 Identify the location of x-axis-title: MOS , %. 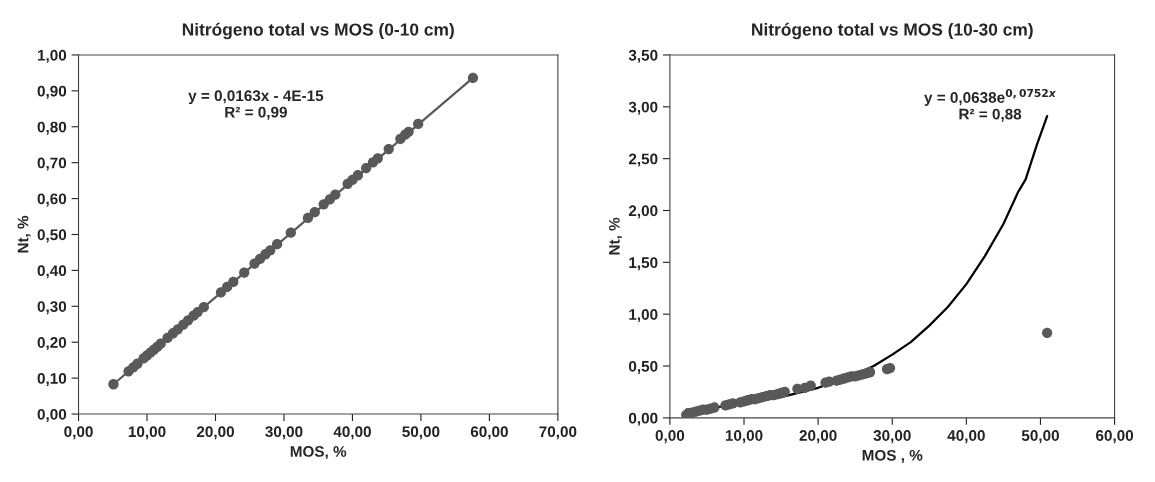
(892, 456).